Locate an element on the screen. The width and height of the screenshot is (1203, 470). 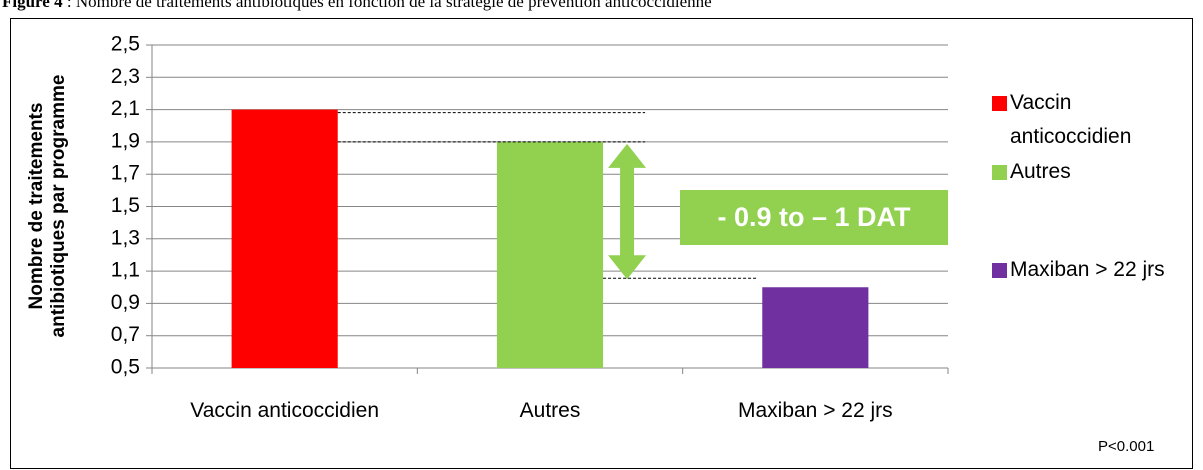
y-tick-label: 0,5 is located at coordinates (125, 367).